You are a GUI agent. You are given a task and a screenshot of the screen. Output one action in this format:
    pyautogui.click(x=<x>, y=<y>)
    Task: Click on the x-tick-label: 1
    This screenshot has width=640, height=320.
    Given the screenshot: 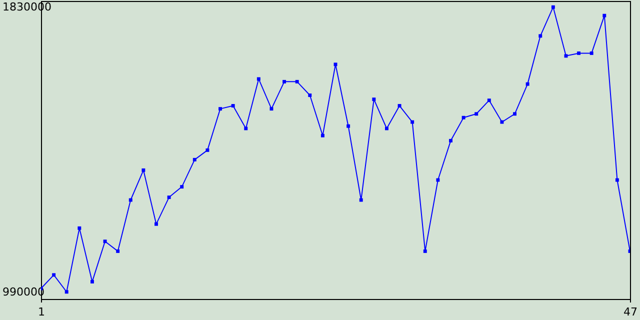 What is the action you would take?
    pyautogui.click(x=41, y=312)
    